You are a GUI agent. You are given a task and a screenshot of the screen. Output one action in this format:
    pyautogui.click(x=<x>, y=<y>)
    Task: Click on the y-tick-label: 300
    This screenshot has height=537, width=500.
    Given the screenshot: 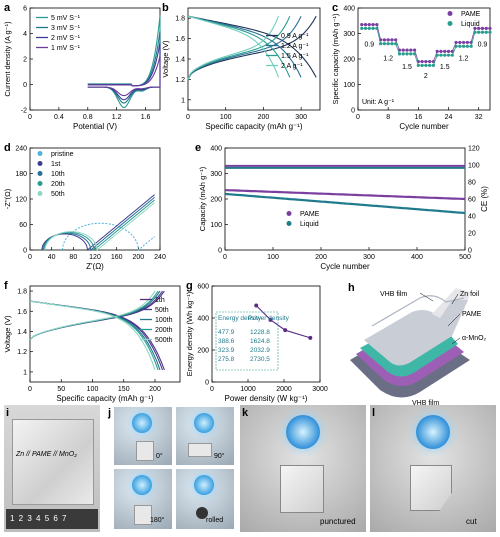 What is the action you would take?
    pyautogui.click(x=349, y=34)
    